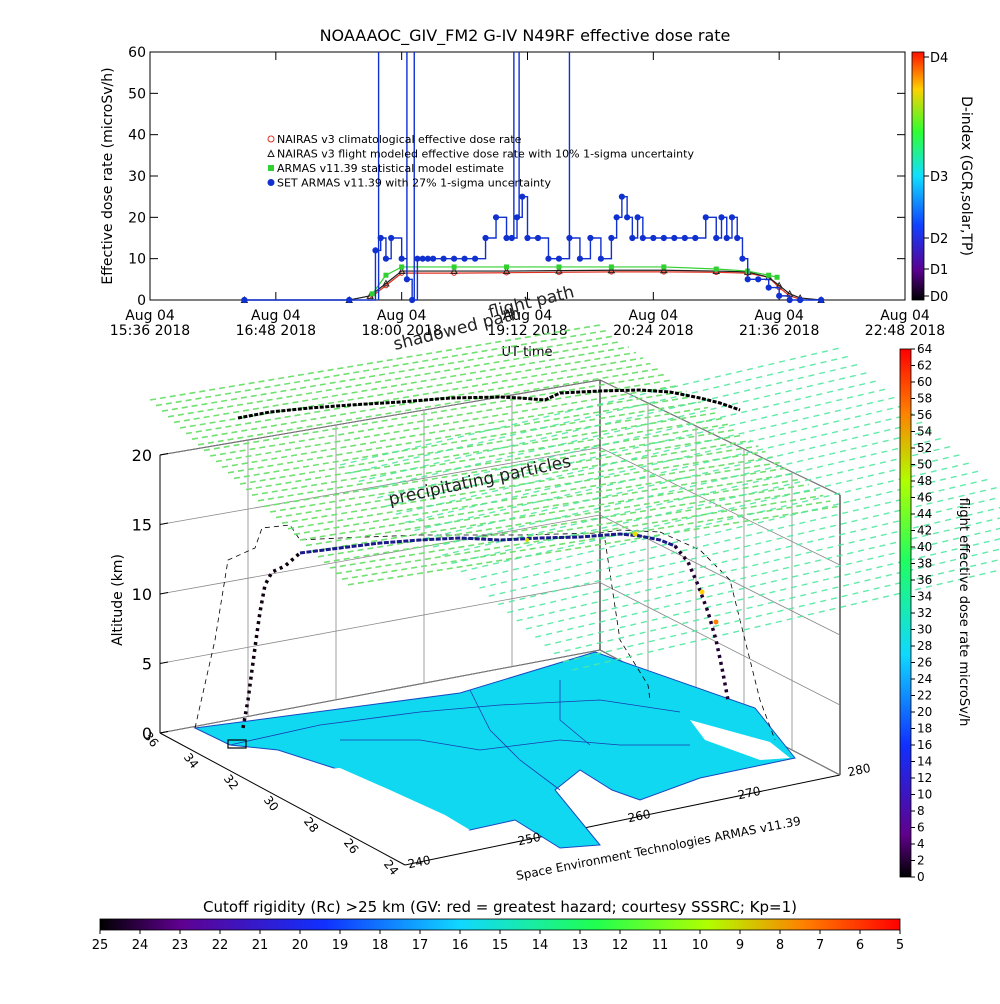 The image size is (1000, 1004). Describe the element at coordinates (924, 745) in the screenshot. I see `colorbar-tick-label: 16` at that location.